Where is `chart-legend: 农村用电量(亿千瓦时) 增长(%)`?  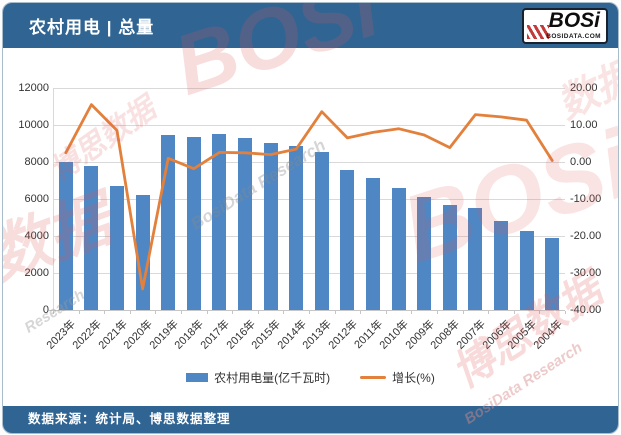 chart-legend: 农村用电量(亿千瓦时) 增长(%) is located at coordinates (310, 377).